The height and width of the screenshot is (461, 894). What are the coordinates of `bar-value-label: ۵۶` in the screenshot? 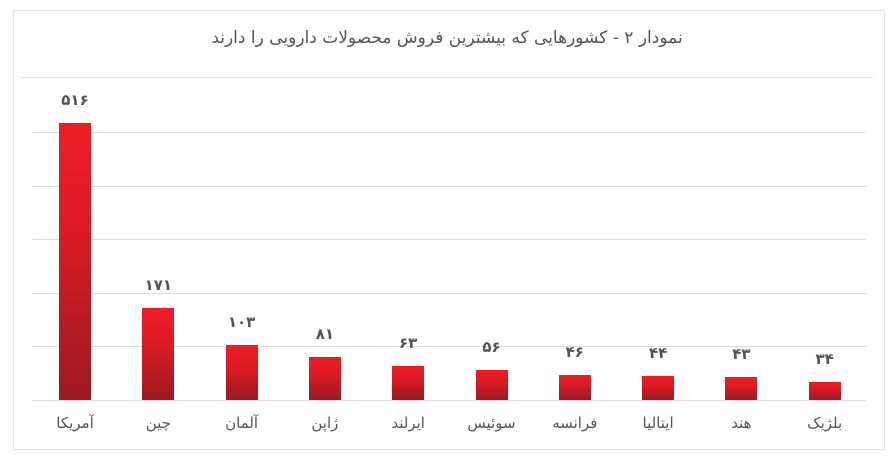 It's located at (491, 346).